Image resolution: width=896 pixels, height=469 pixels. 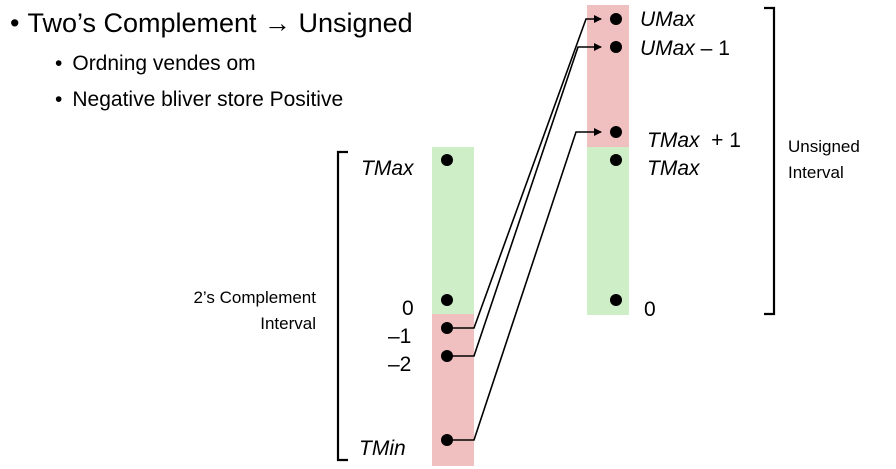 What do you see at coordinates (616, 132) in the screenshot?
I see `dot-right-tmax-plus1` at bounding box center [616, 132].